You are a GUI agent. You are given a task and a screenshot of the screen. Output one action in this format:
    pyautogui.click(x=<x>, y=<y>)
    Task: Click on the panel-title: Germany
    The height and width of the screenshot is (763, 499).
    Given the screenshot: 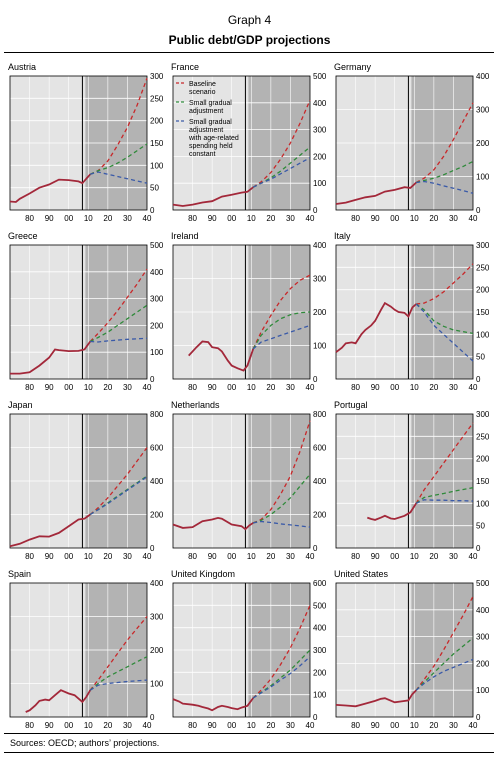 What is the action you would take?
    pyautogui.click(x=353, y=67)
    